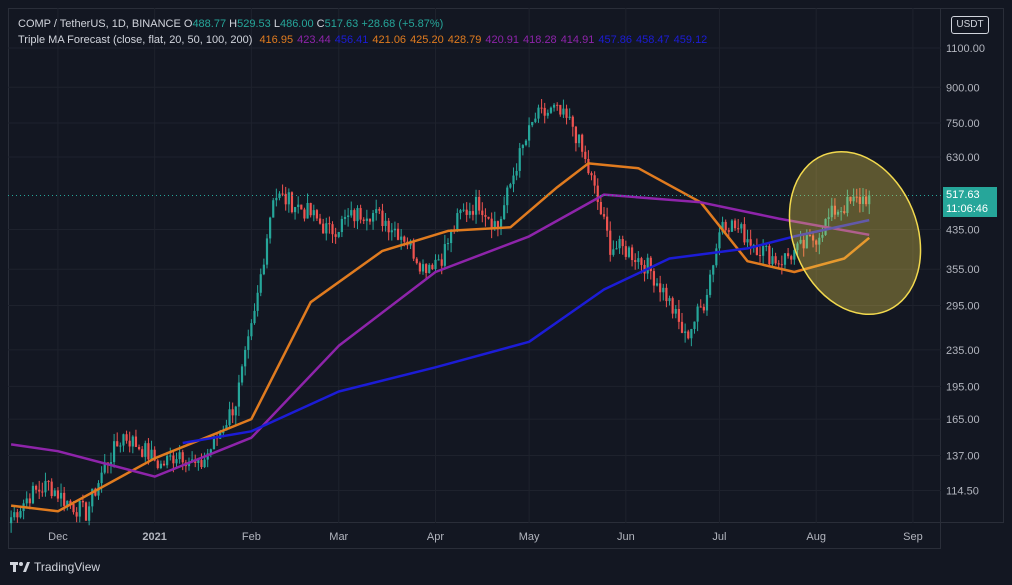 Image resolution: width=1012 pixels, height=585 pixels. Describe the element at coordinates (719, 537) in the screenshot. I see `x-tick-label: Jul` at that location.